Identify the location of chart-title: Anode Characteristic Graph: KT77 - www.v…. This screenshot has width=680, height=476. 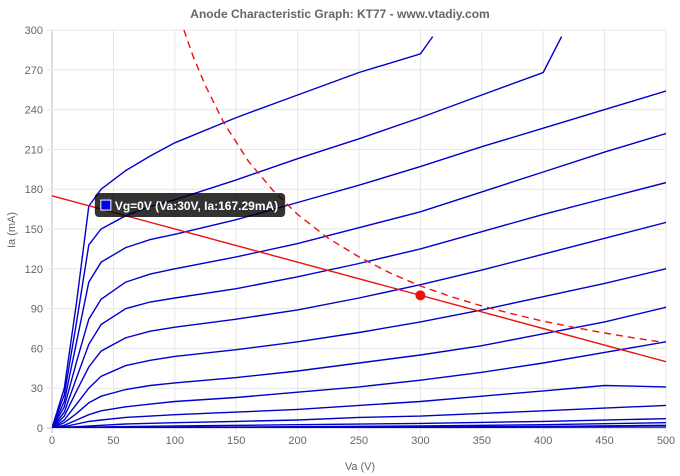
(339, 14).